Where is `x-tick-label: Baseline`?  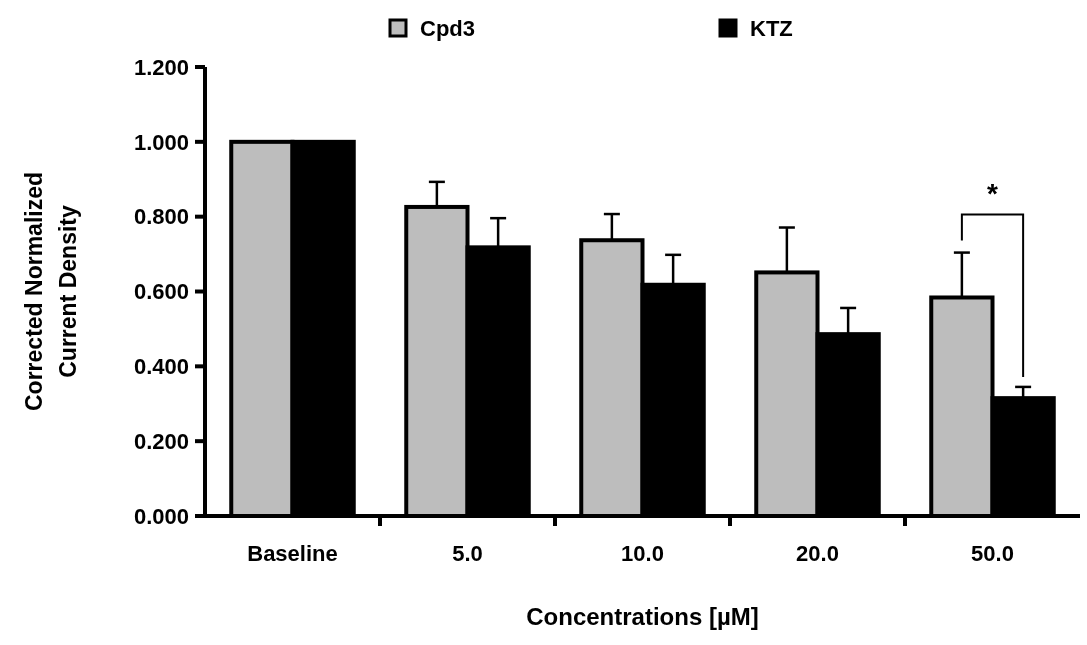
x-tick-label: Baseline is located at coordinates (292, 553).